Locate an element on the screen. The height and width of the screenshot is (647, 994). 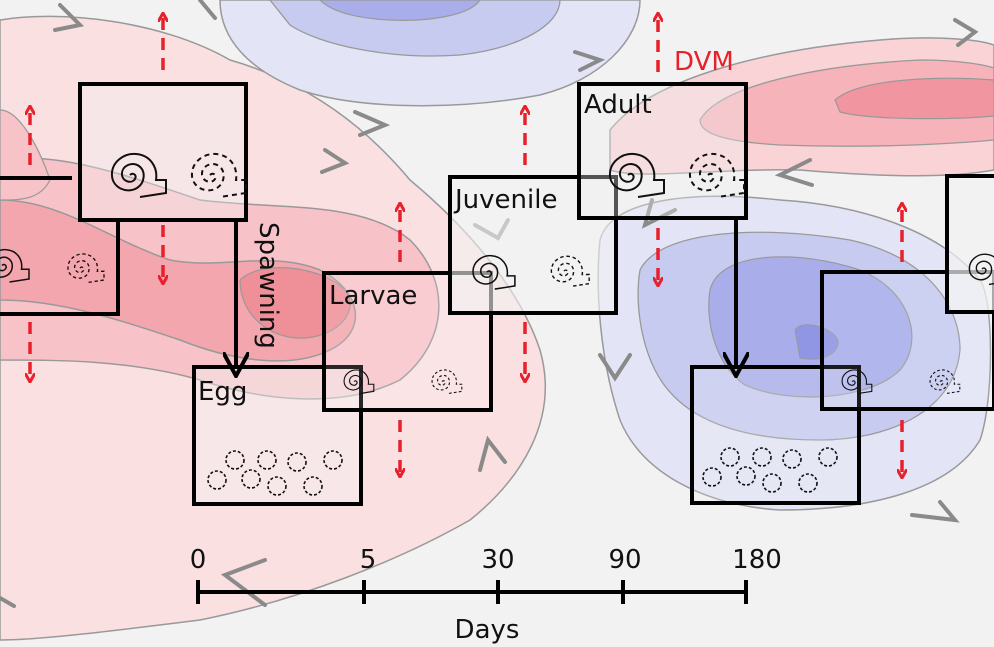
stage-label-larvae: Larvae is located at coordinates (373, 296).